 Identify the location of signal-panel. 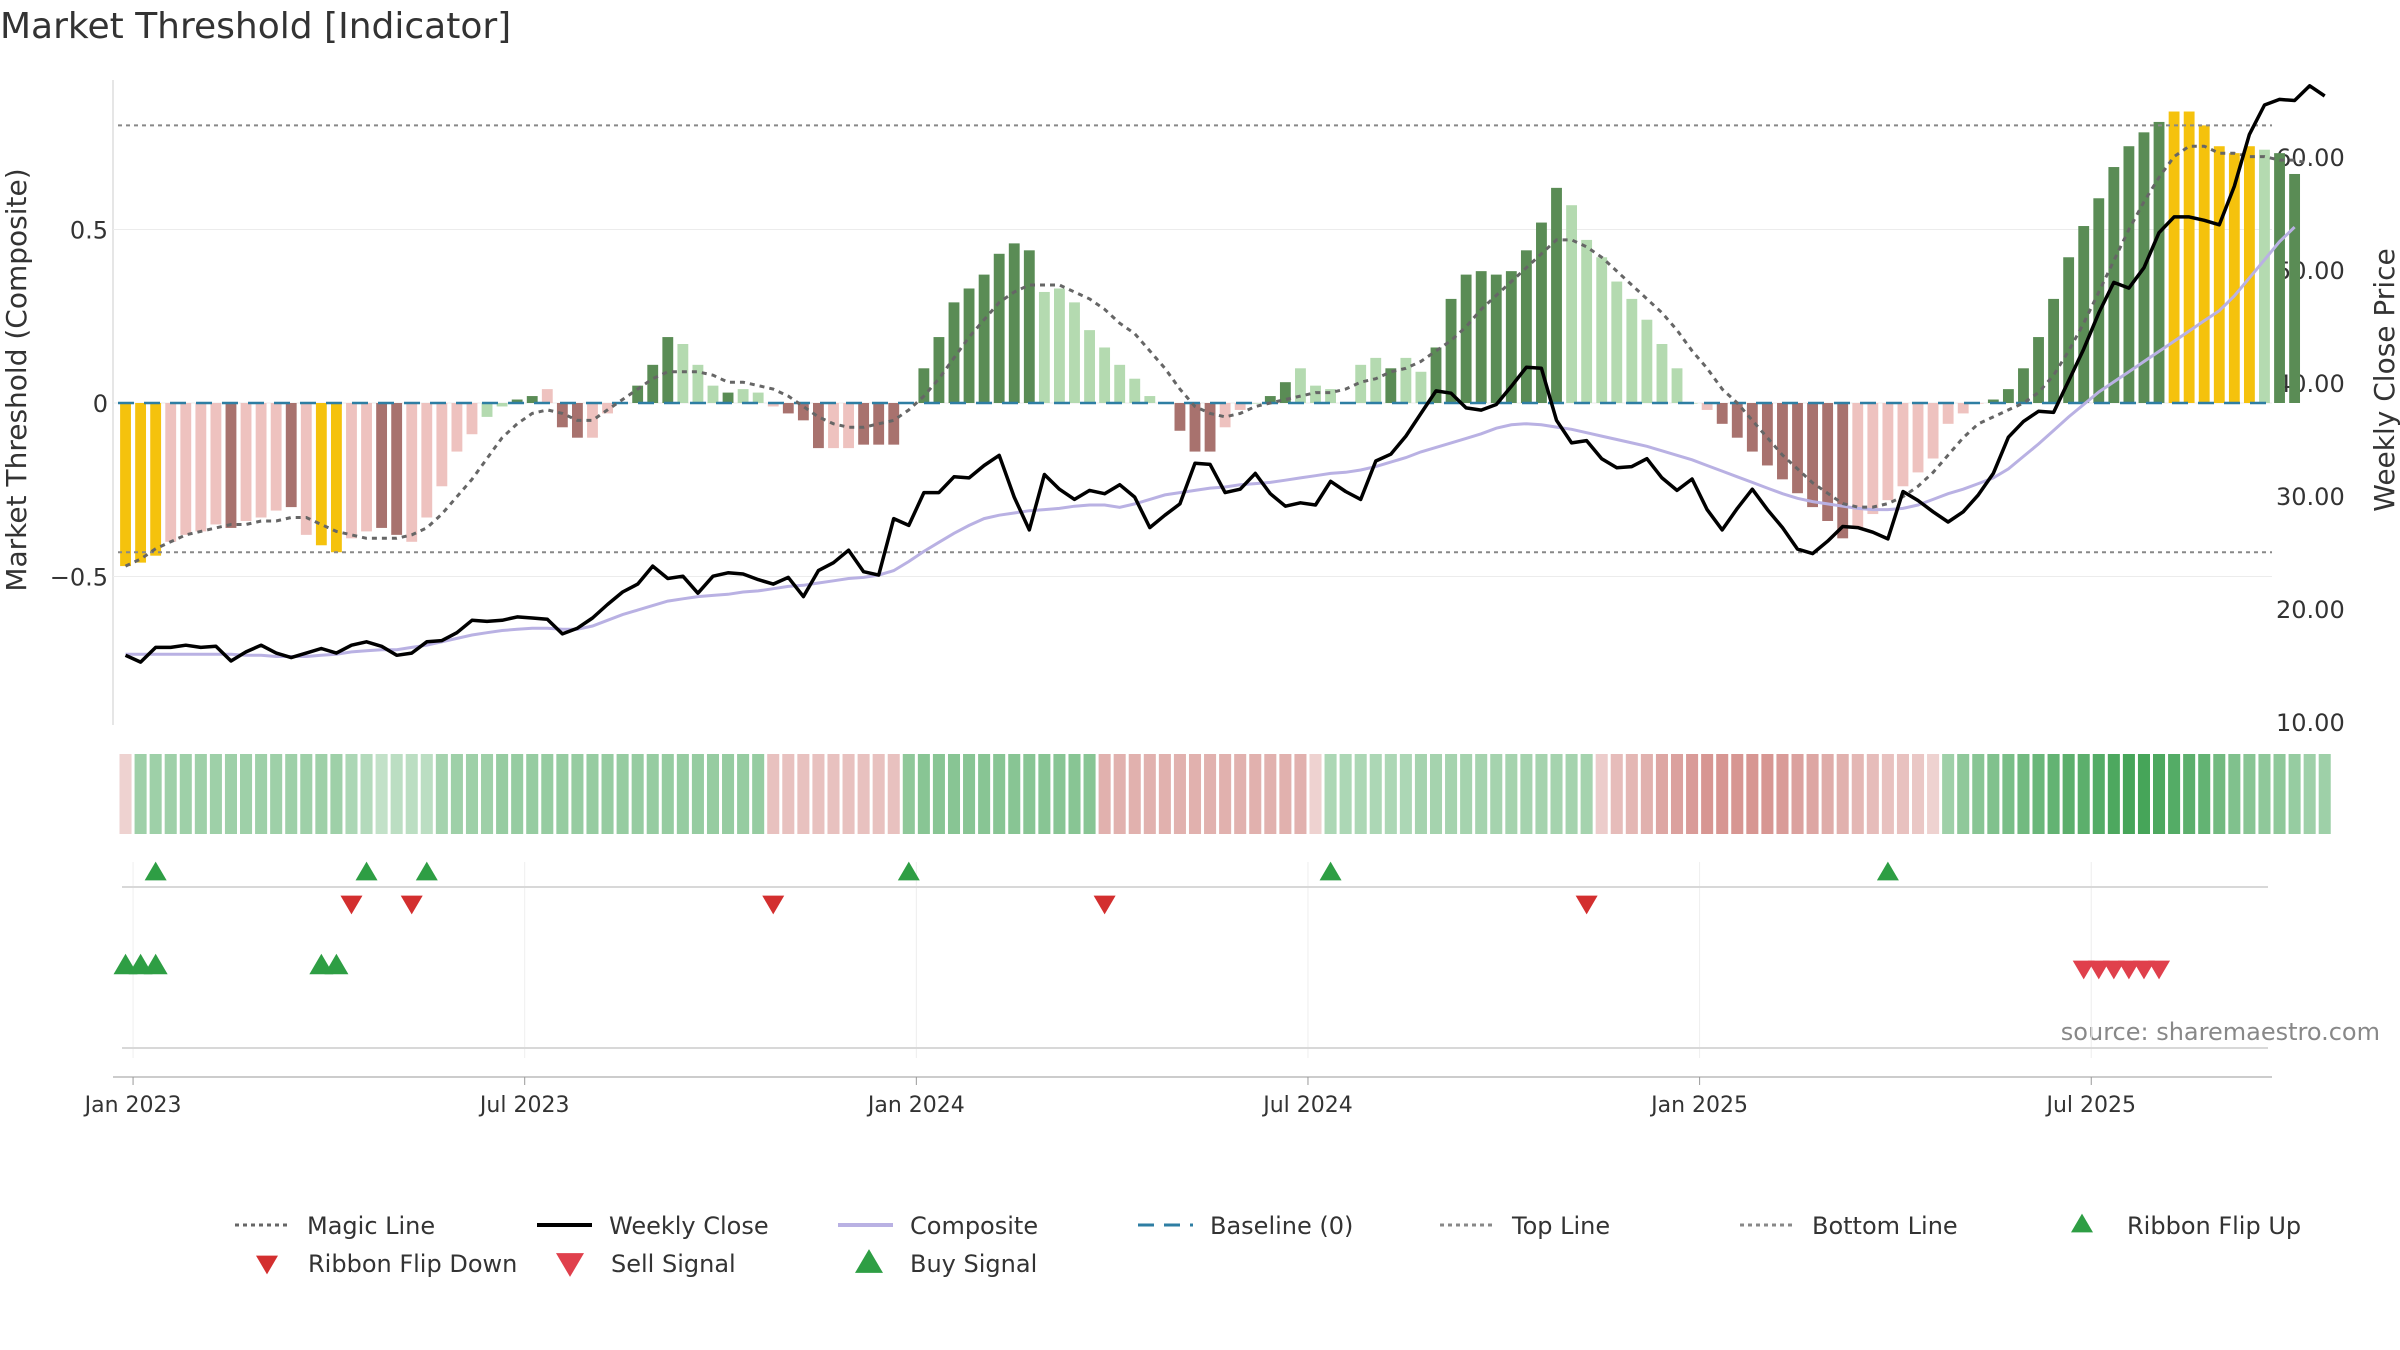
(1190, 1001).